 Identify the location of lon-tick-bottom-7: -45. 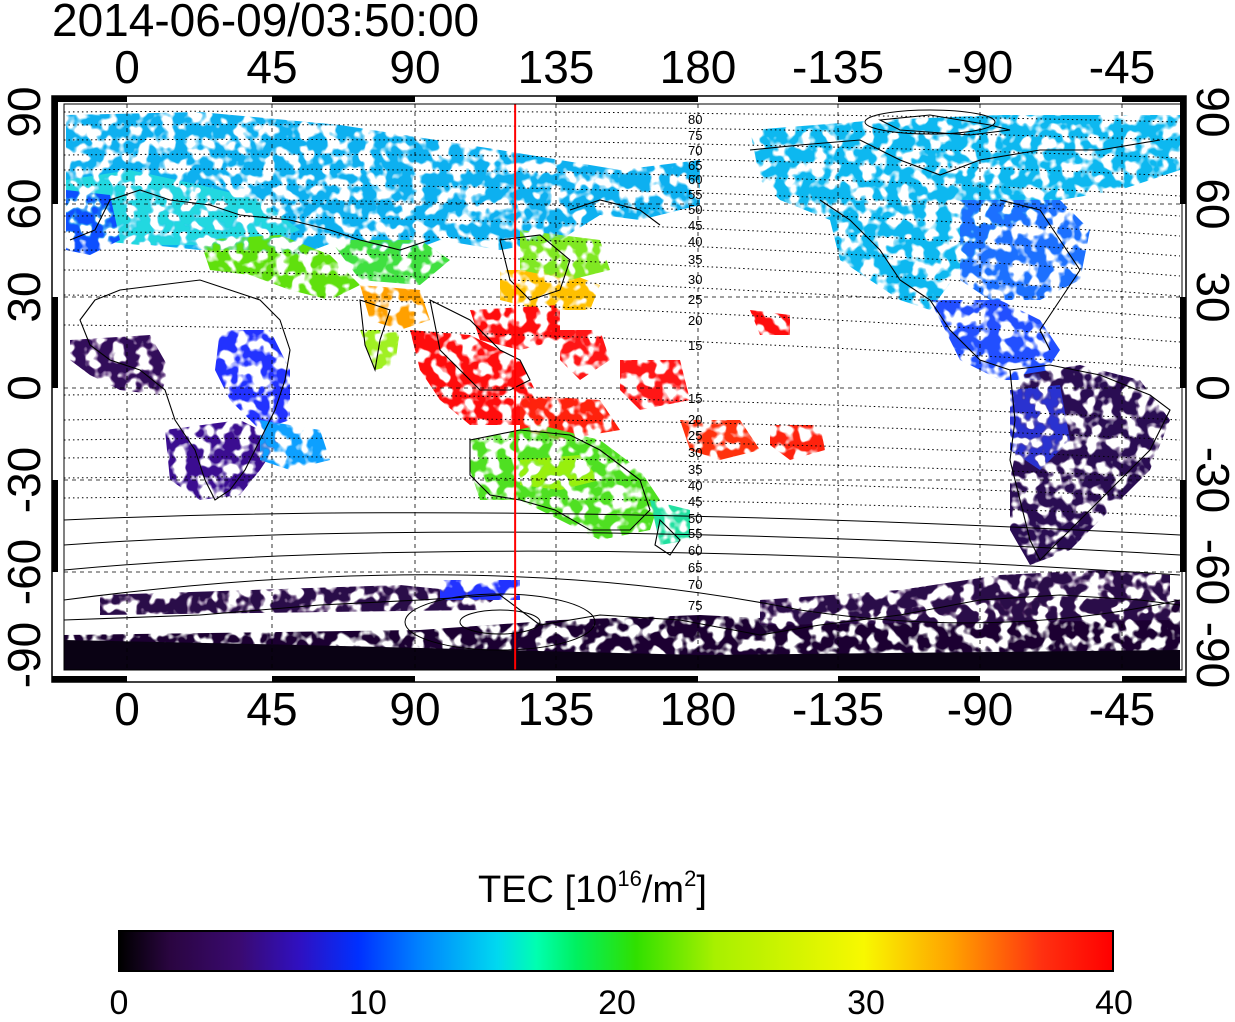
(1122, 709).